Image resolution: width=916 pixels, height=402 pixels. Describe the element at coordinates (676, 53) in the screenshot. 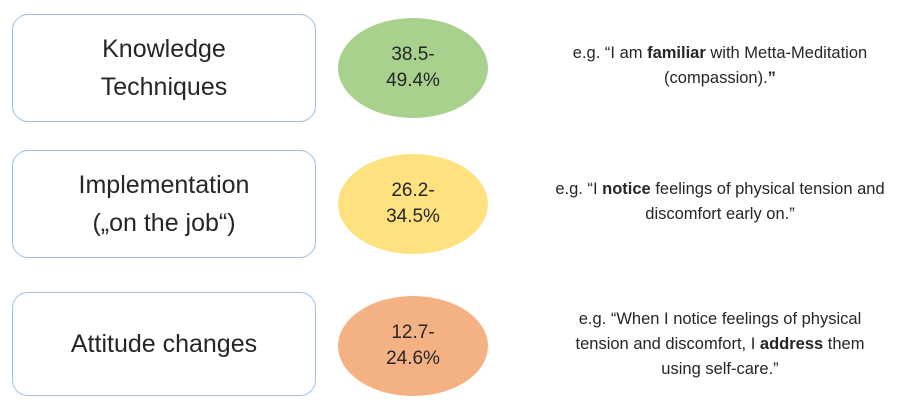

I see `quote-emphasis: familiar` at that location.